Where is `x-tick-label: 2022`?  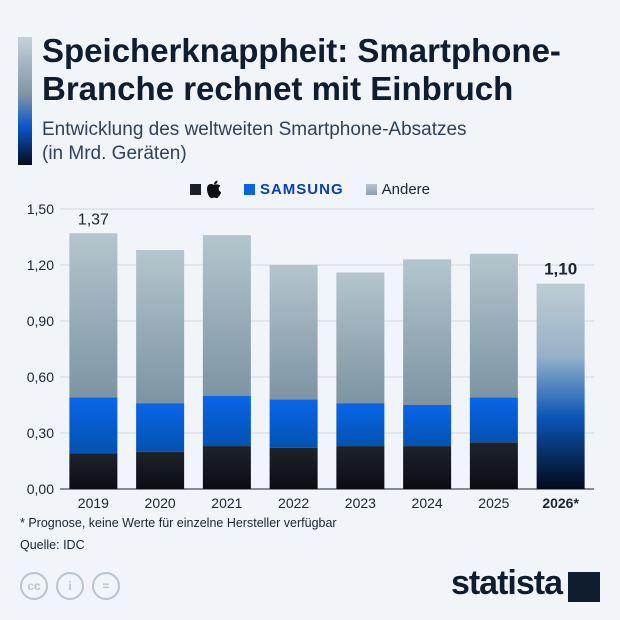
x-tick-label: 2022 is located at coordinates (293, 503).